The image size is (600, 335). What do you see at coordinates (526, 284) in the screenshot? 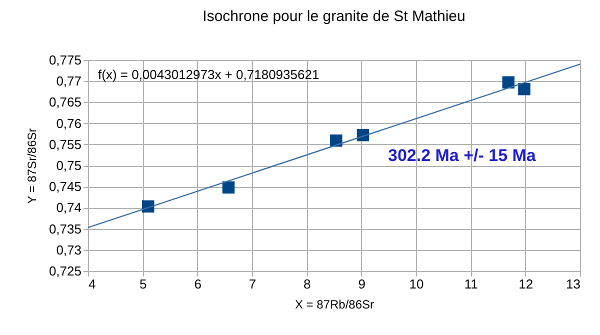
I see `x-tick-label: 12` at bounding box center [526, 284].